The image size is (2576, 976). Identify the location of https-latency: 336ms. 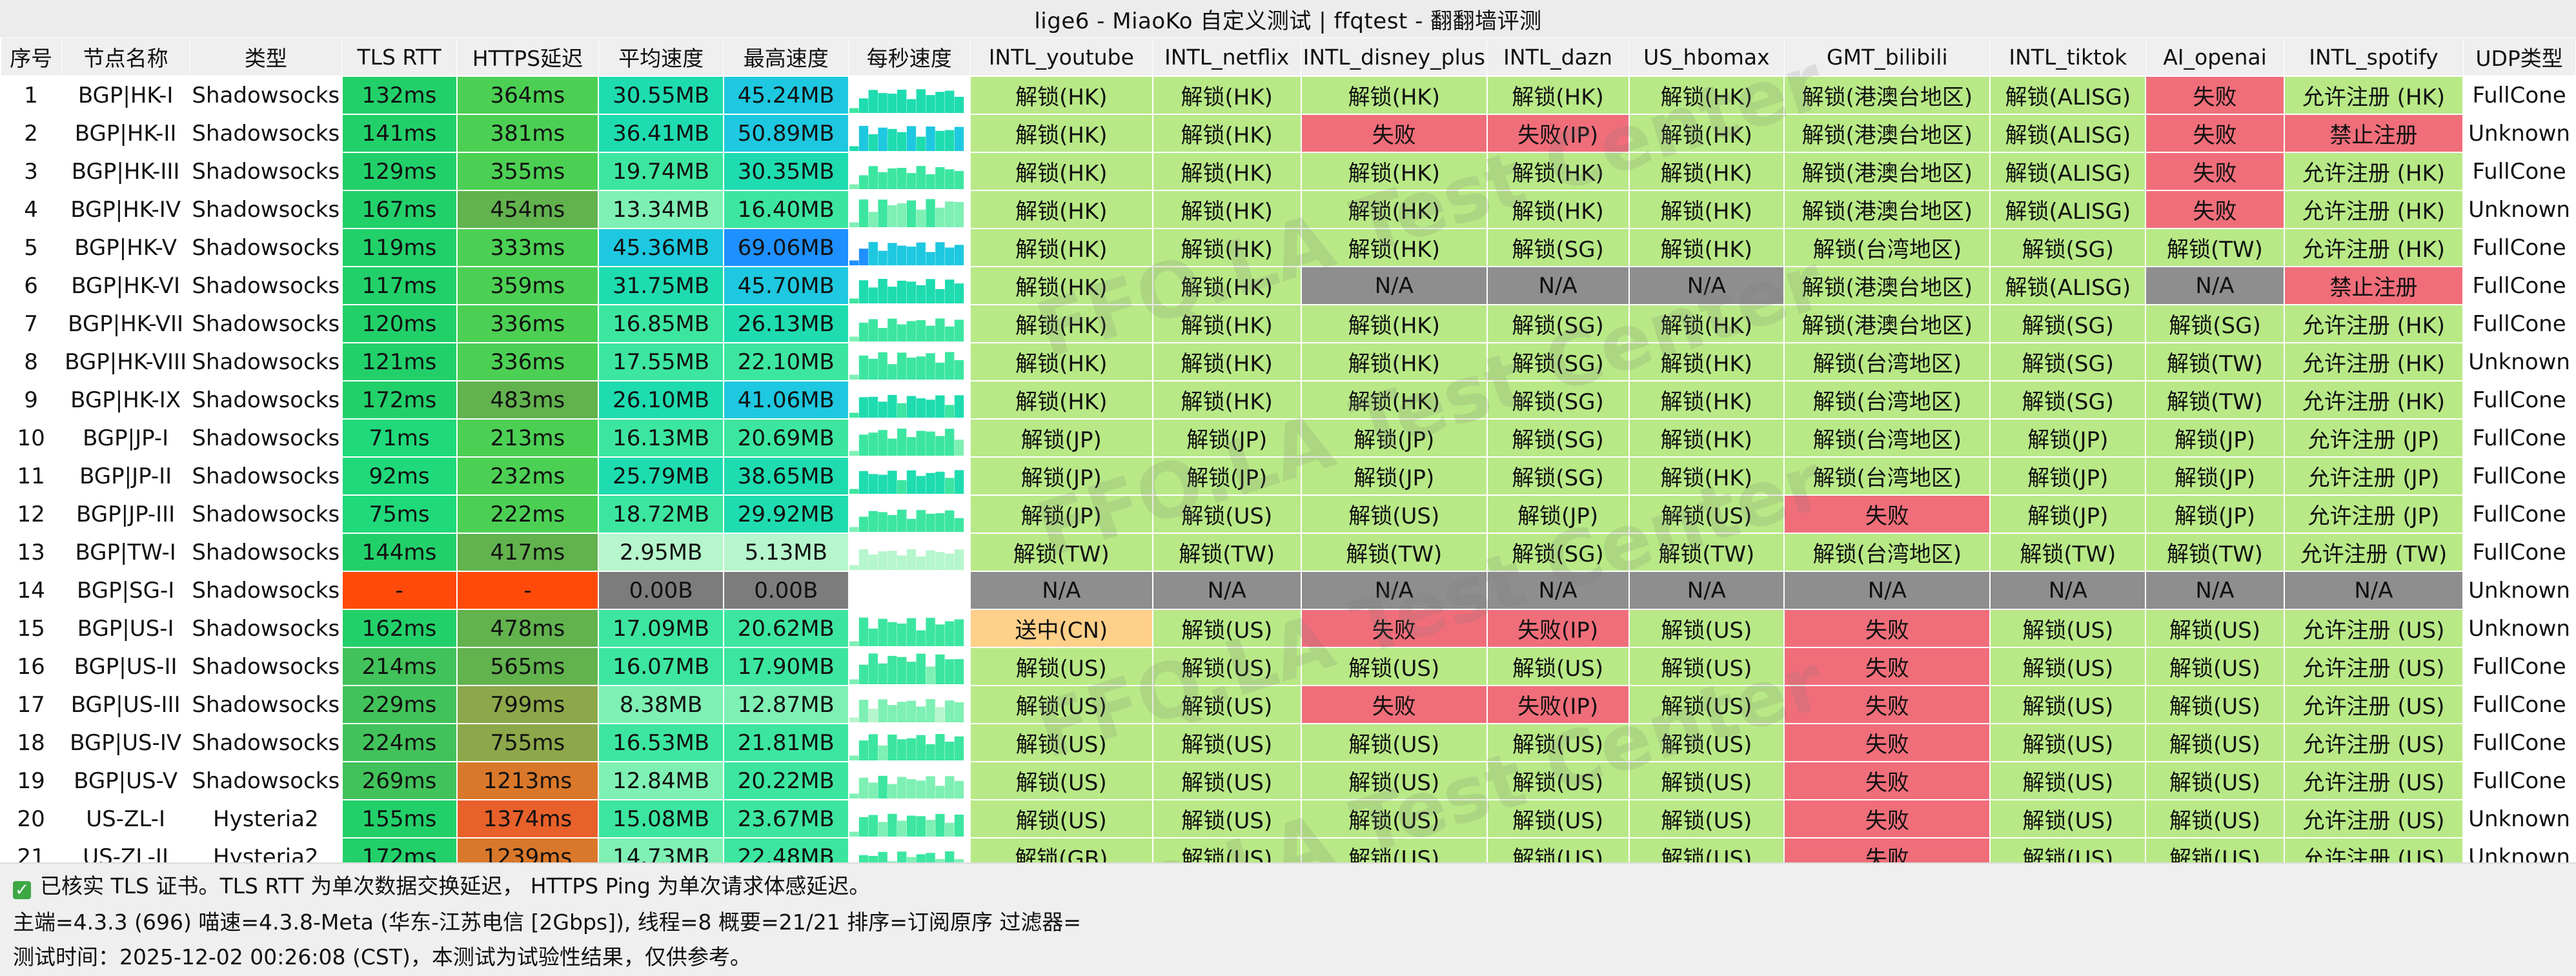
(528, 323).